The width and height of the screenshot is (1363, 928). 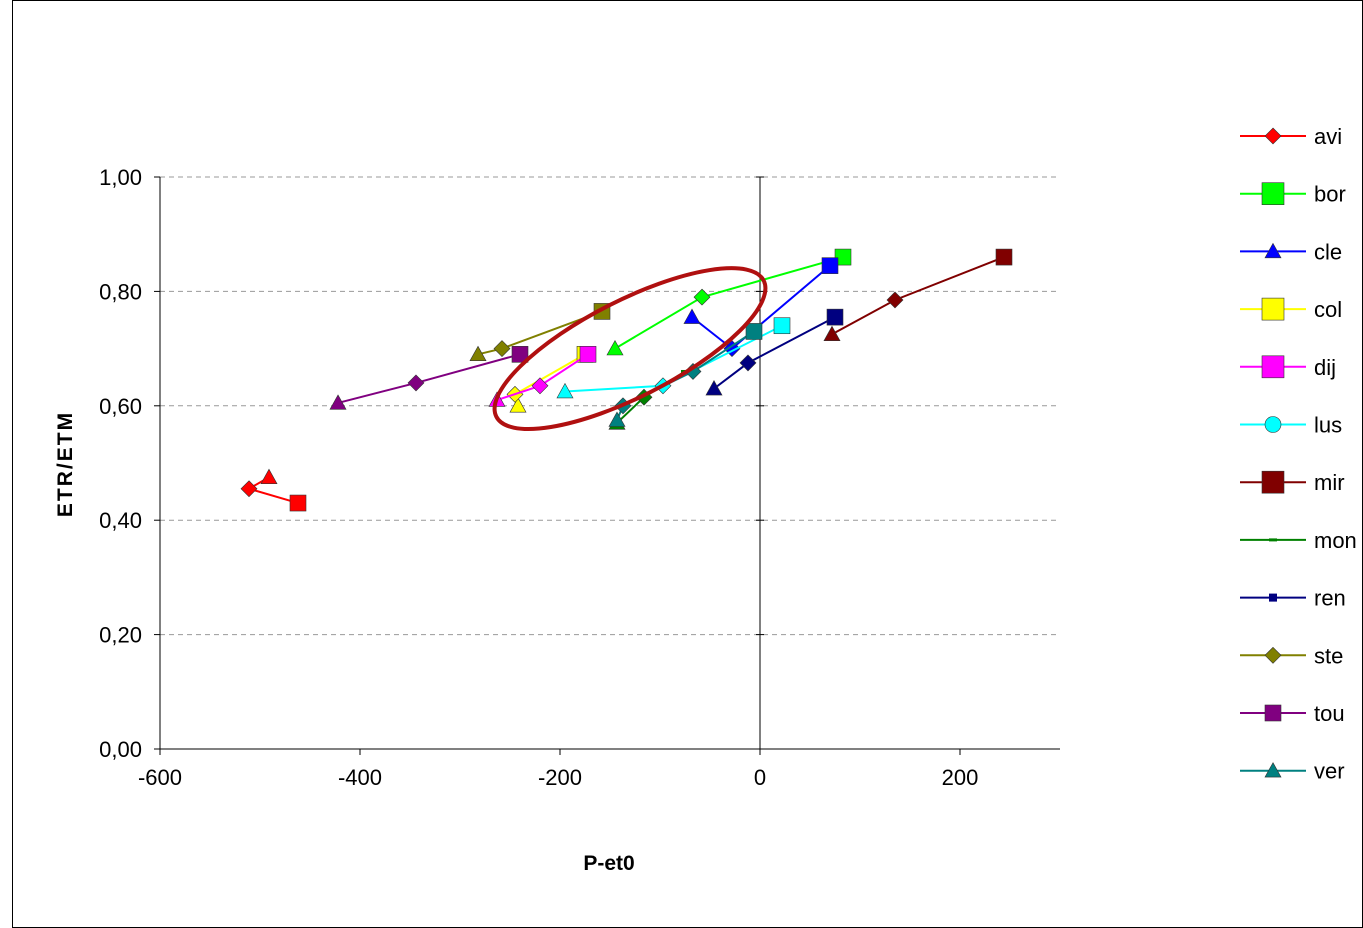 What do you see at coordinates (1329, 771) in the screenshot?
I see `legend-label: ver` at bounding box center [1329, 771].